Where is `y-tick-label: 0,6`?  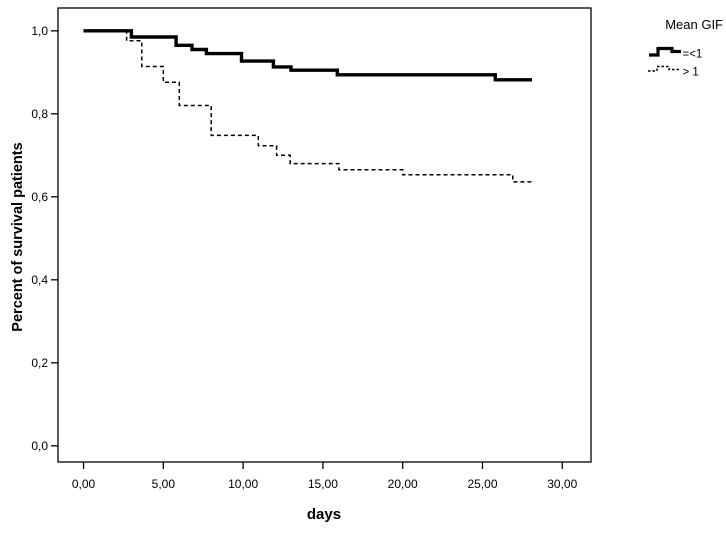 y-tick-label: 0,6 is located at coordinates (39, 197).